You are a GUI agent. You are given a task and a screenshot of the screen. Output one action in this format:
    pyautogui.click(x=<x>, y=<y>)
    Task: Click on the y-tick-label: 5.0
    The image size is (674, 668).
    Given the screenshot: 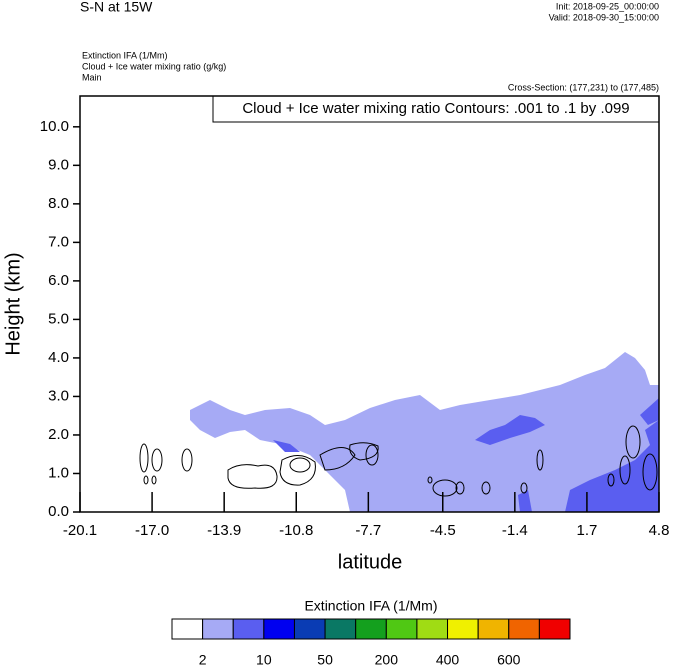 What is the action you would take?
    pyautogui.click(x=58, y=318)
    